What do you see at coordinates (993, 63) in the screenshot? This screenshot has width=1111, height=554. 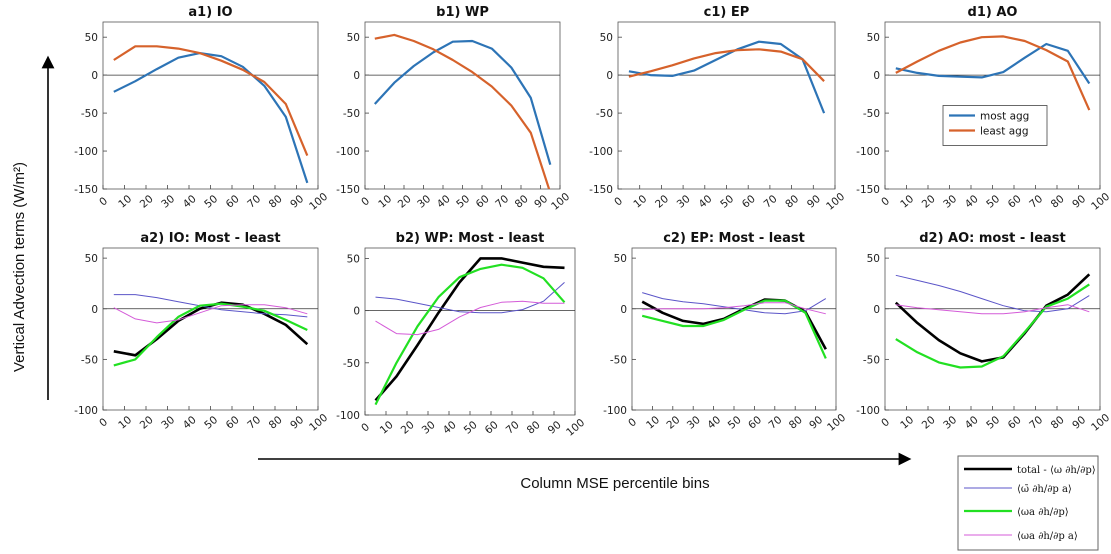 I see `series-line-most-agg` at bounding box center [993, 63].